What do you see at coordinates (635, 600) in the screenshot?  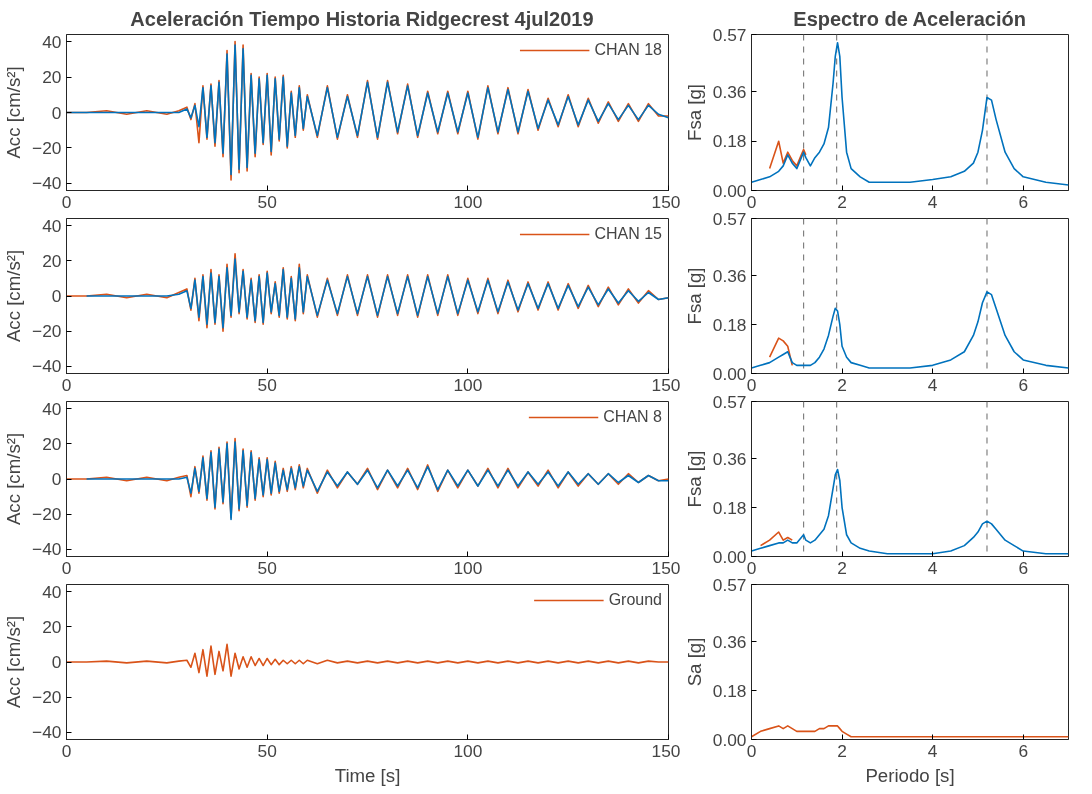 I see `legend-label: Ground` at bounding box center [635, 600].